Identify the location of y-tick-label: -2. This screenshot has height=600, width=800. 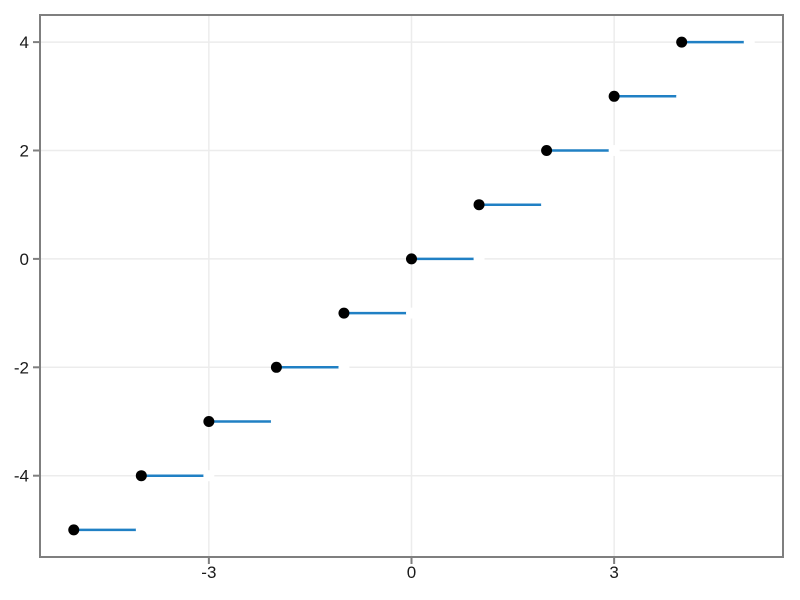
(21, 367).